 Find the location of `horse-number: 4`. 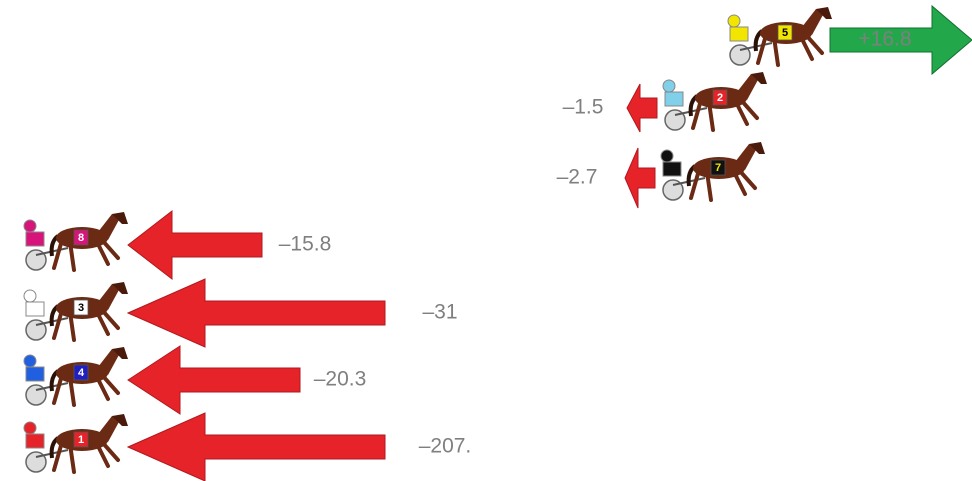

horse-number: 4 is located at coordinates (81, 373).